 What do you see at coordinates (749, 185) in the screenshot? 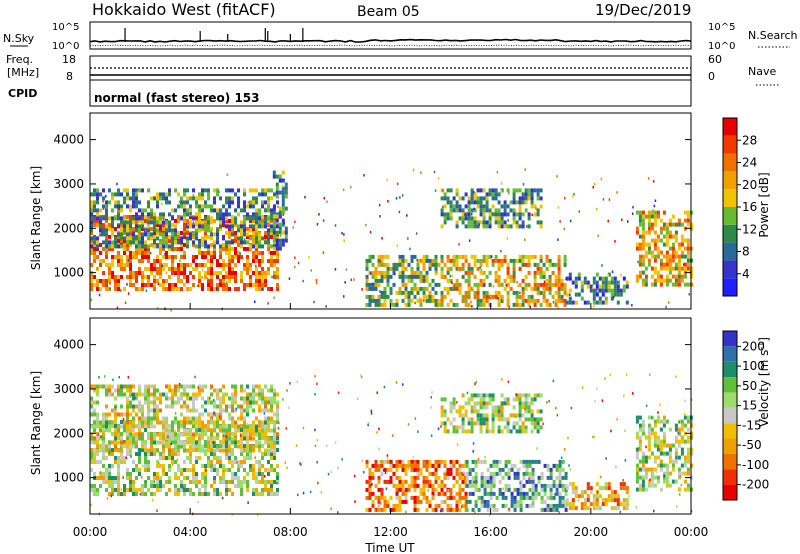
I see `power-colorbar-tick-label: 20` at bounding box center [749, 185].